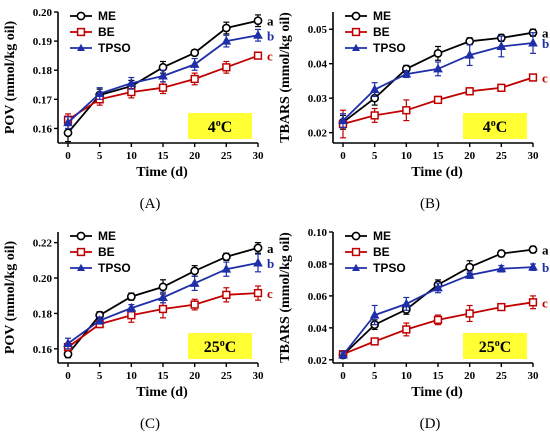 This screenshot has height=443, width=550. What do you see at coordinates (443, 309) in the screenshot?
I see `series-tpso: b` at bounding box center [443, 309].